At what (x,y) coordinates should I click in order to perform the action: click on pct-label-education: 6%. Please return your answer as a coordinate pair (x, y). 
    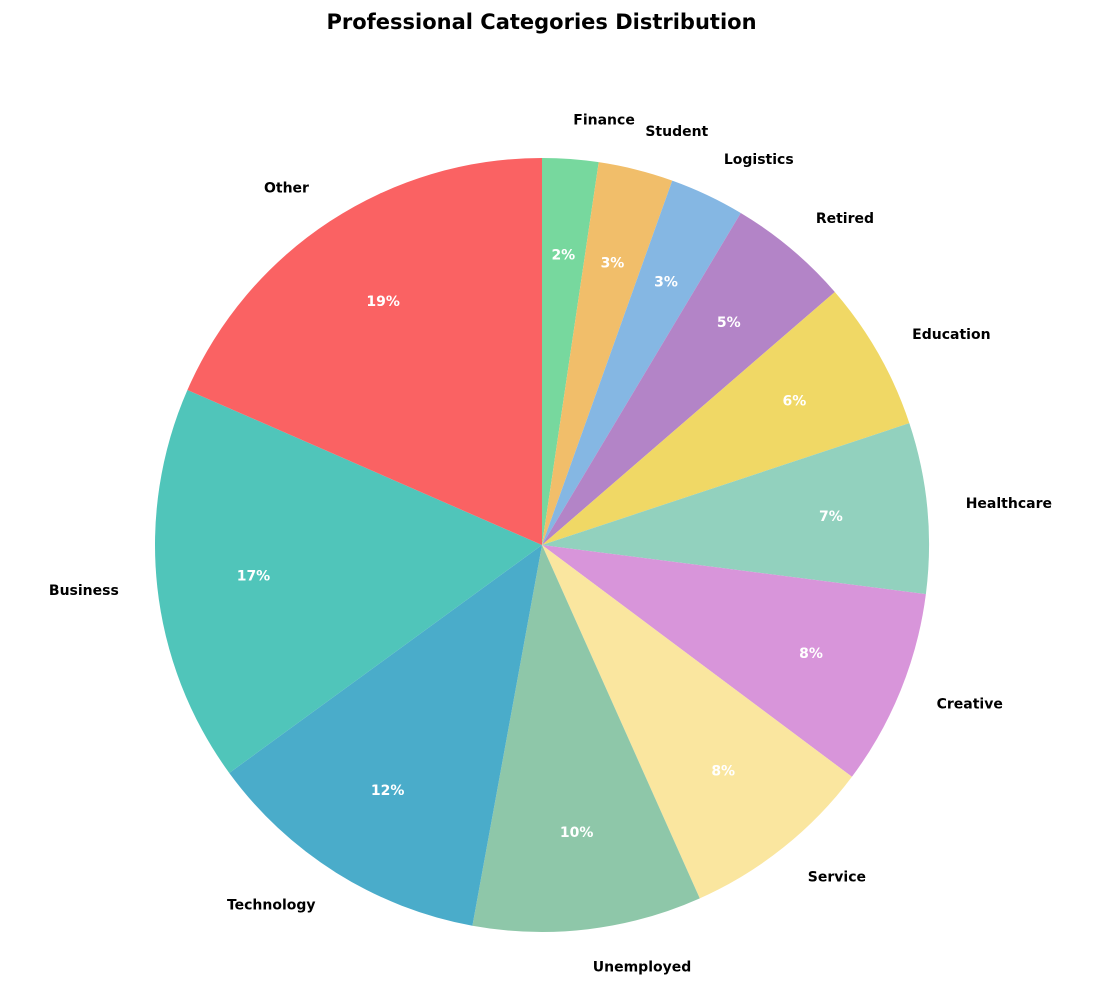
    Looking at the image, I should click on (795, 402).